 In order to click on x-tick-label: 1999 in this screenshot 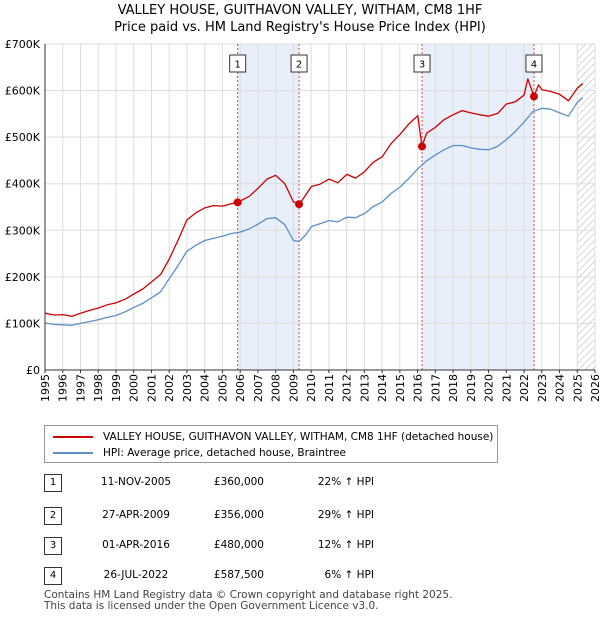, I will do `click(116, 388)`.